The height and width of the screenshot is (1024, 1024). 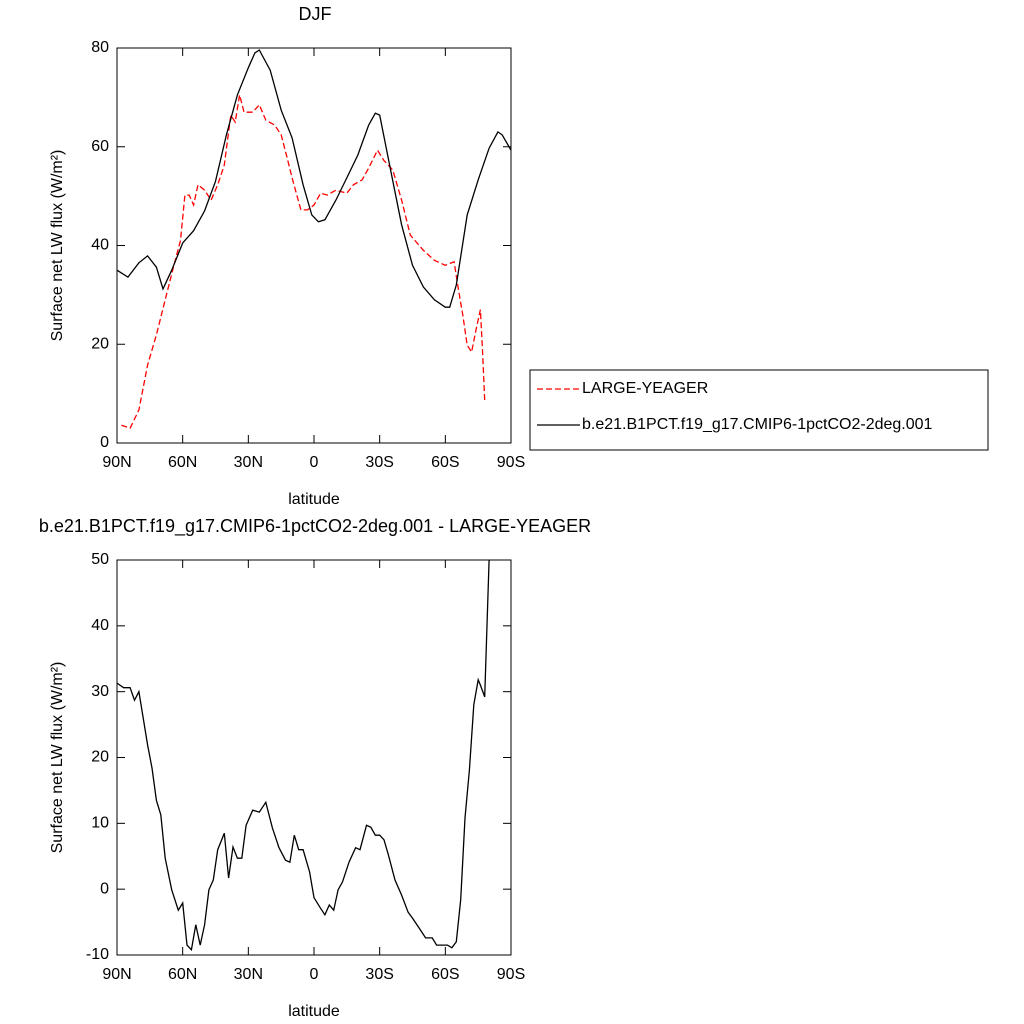 What do you see at coordinates (315, 14) in the screenshot?
I see `chart-title: DJF` at bounding box center [315, 14].